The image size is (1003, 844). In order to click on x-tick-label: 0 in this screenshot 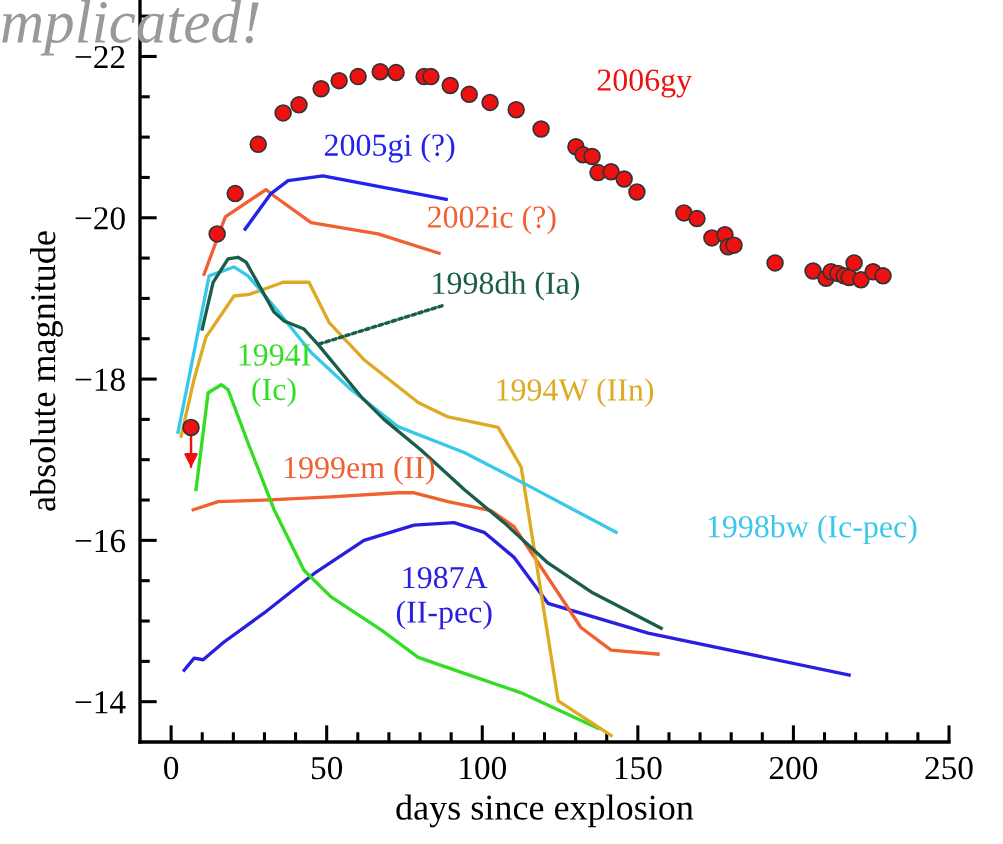, I will do `click(171, 768)`.